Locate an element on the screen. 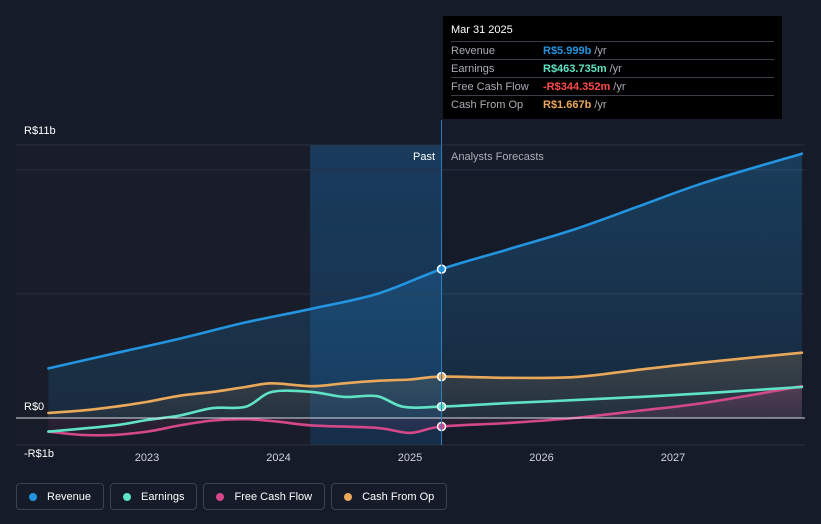  tooltip-value: -R$344.352m is located at coordinates (577, 86).